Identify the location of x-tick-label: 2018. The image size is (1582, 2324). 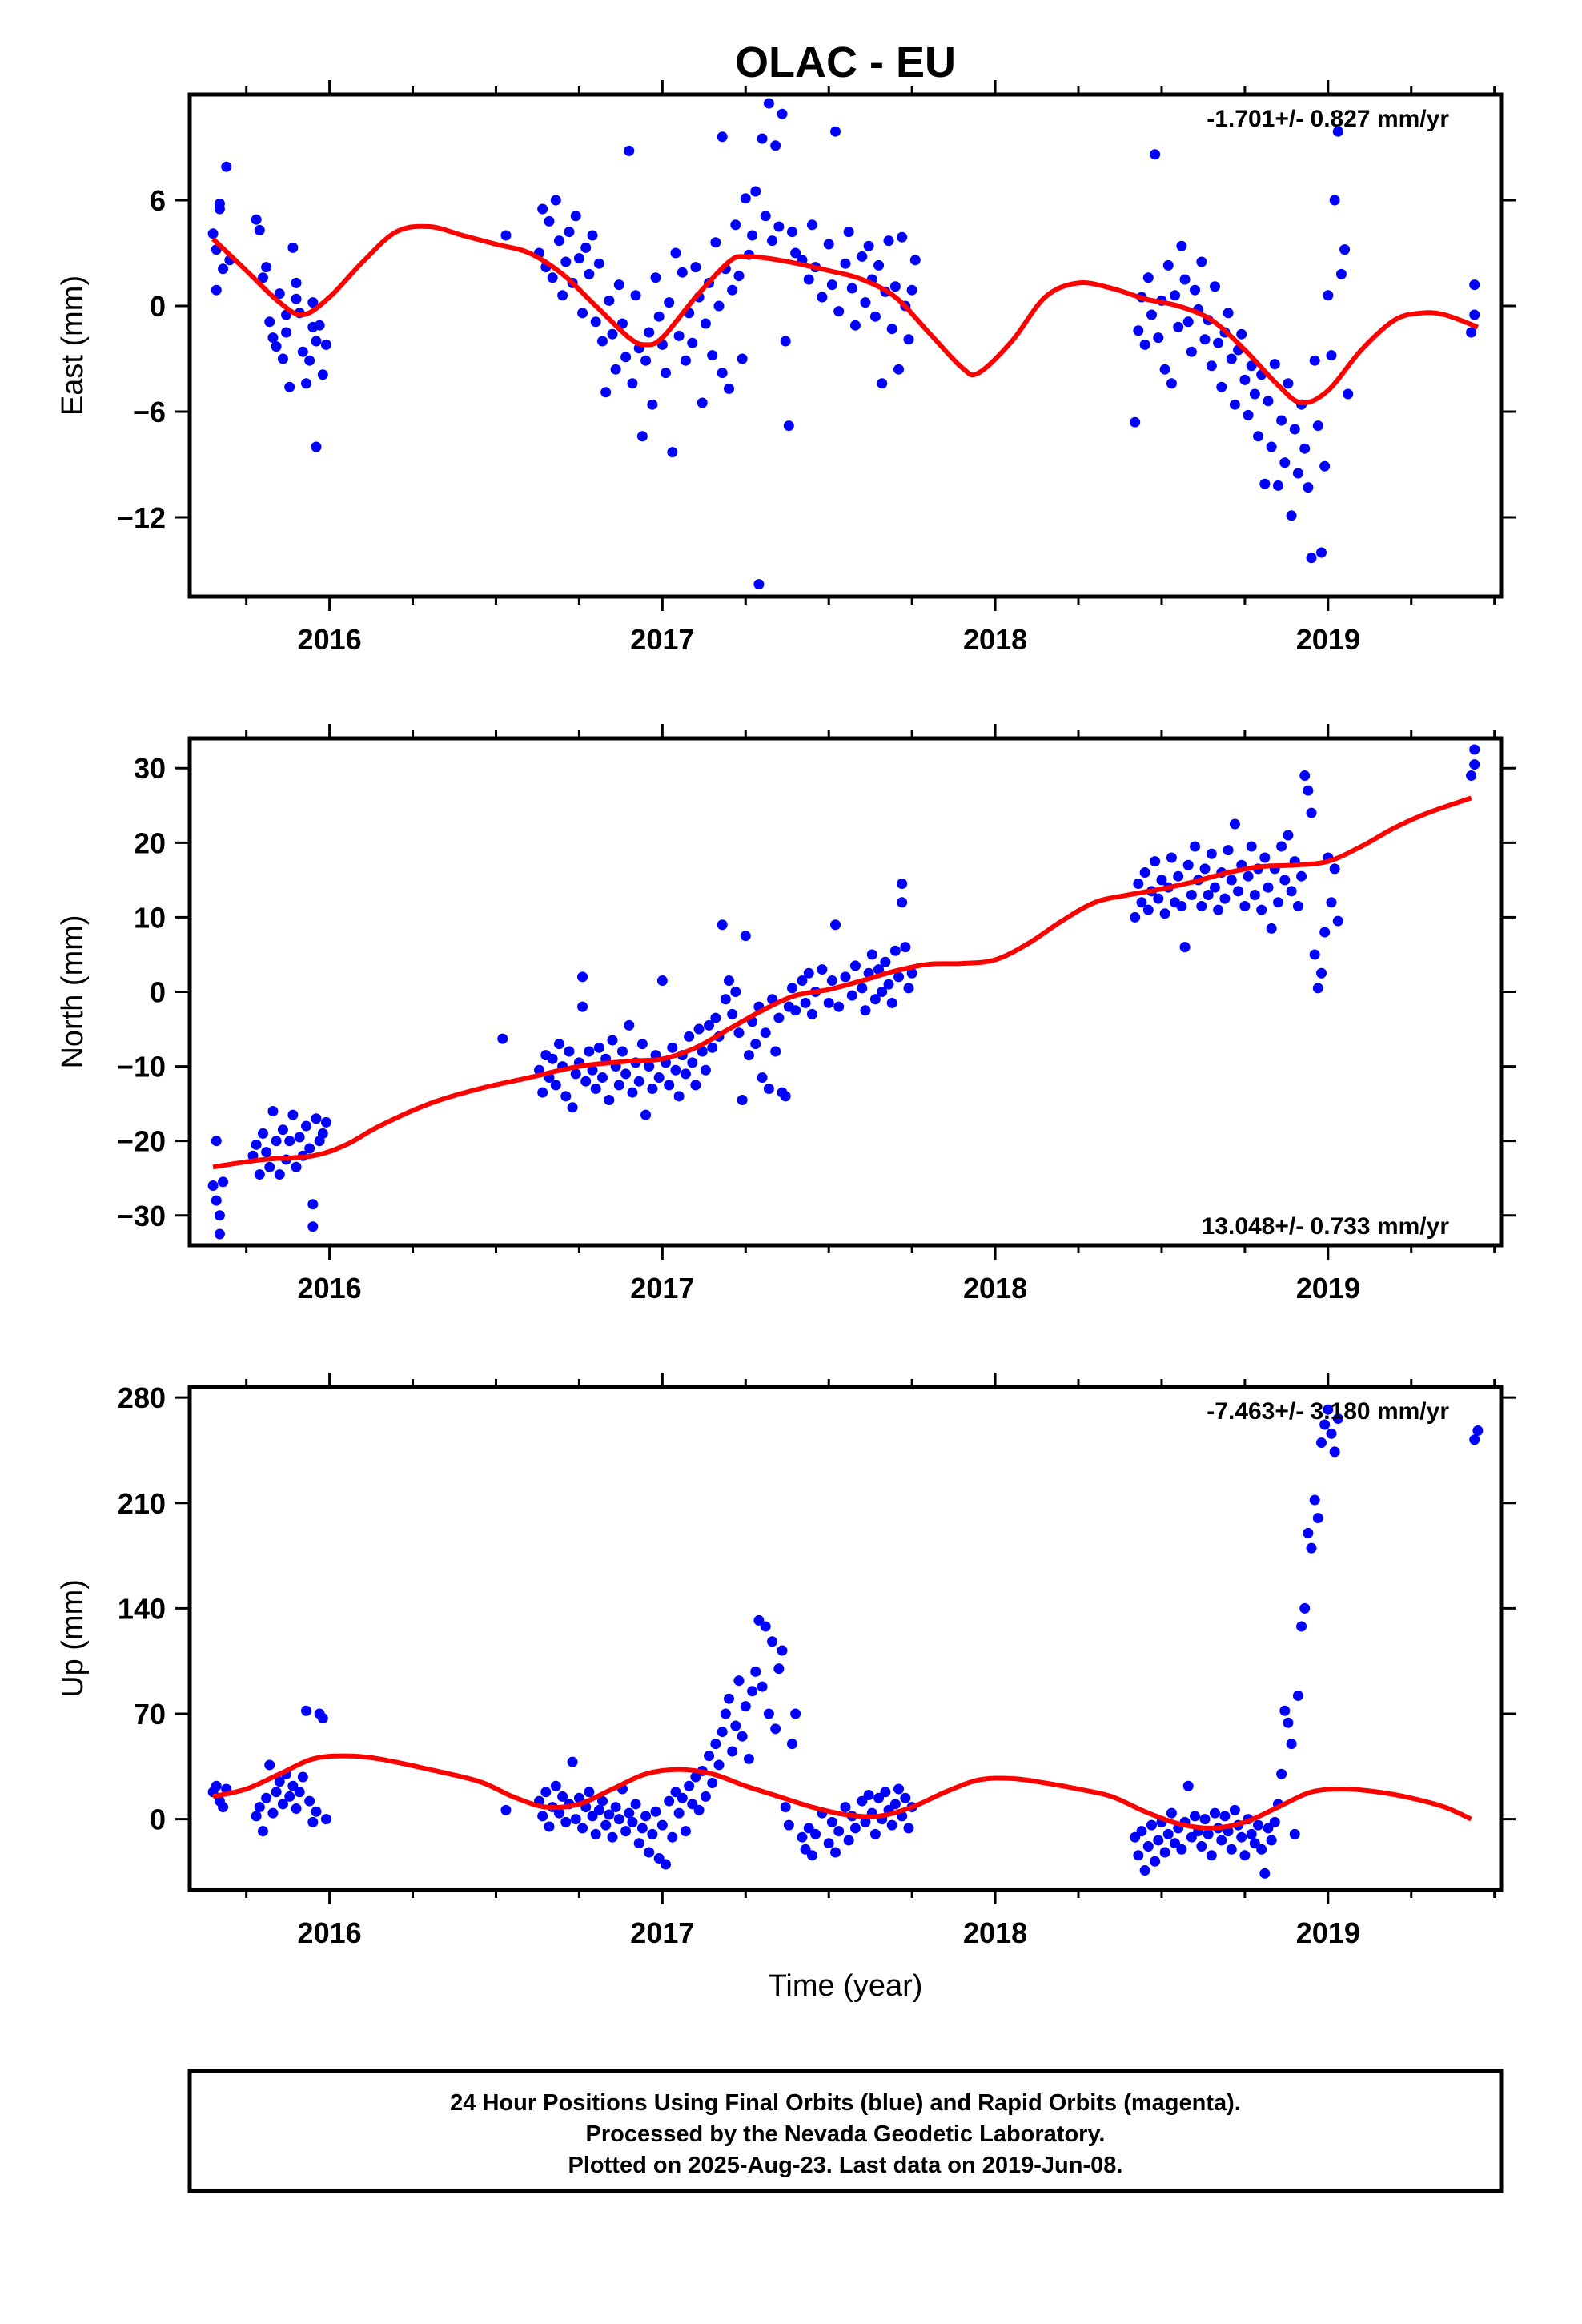
(995, 1932).